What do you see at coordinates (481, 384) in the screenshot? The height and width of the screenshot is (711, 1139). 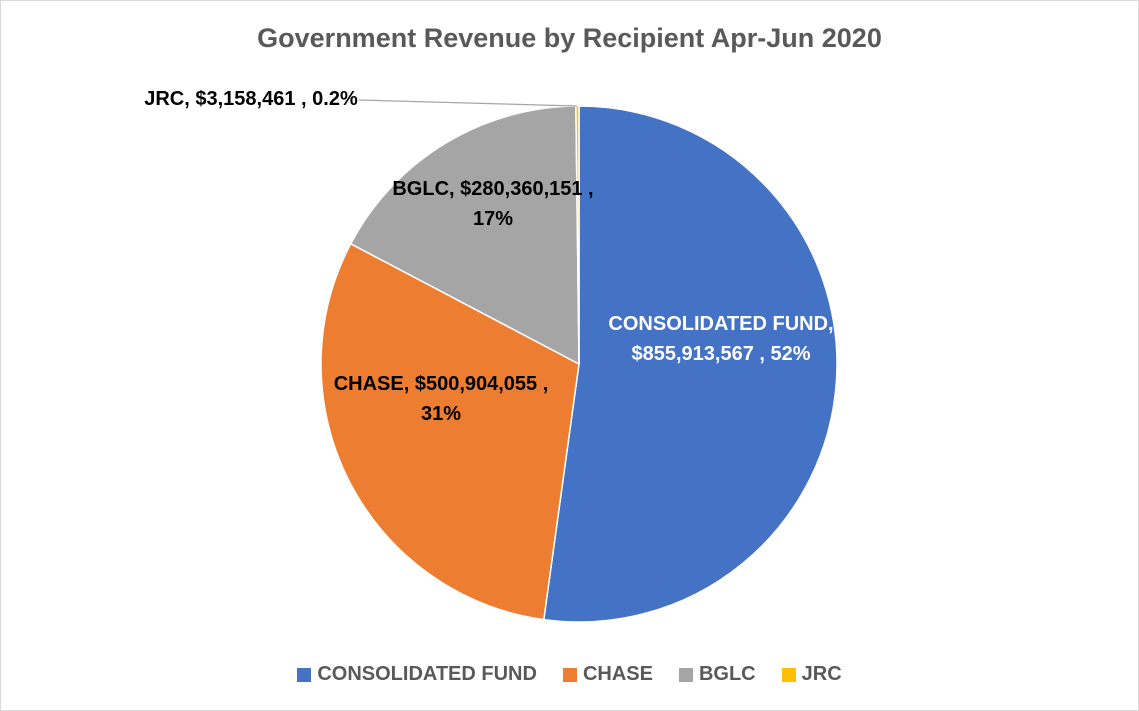 I see `label-value: $500,904,055 ,` at bounding box center [481, 384].